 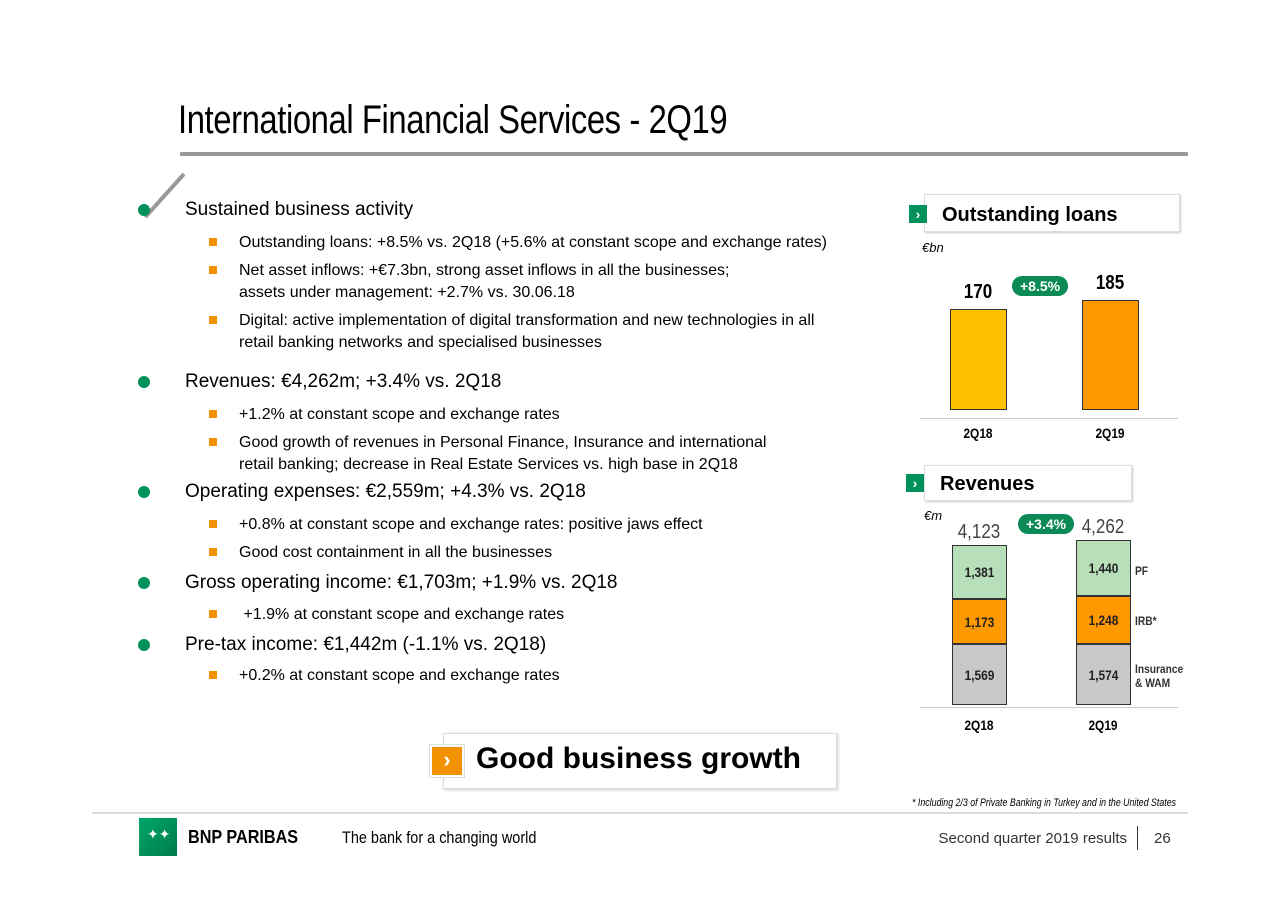 I want to click on bar-segment: 1,173, so click(x=979, y=621).